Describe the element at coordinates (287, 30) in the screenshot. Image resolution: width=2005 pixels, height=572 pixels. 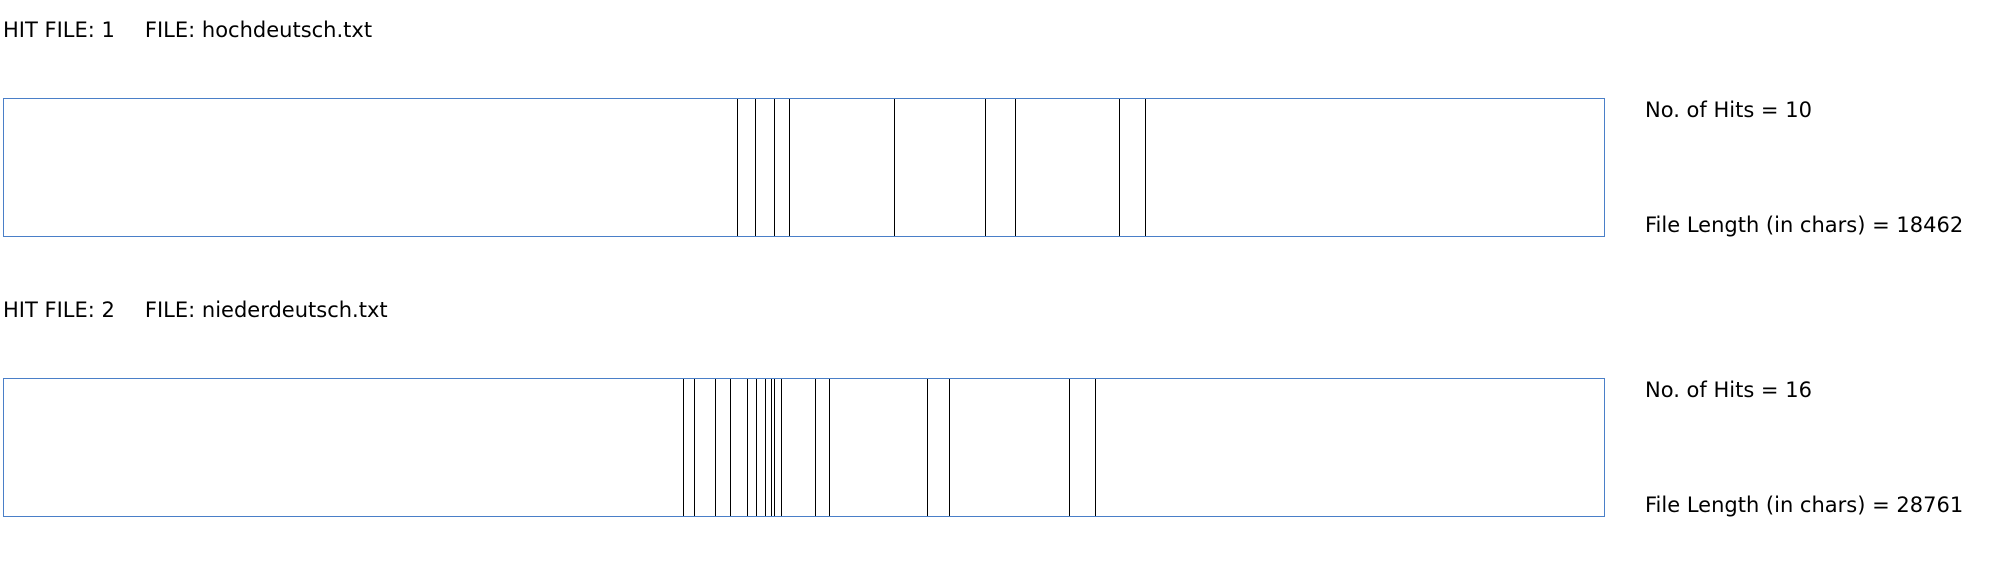
I see `file-name: hochdeutsch.txt` at that location.